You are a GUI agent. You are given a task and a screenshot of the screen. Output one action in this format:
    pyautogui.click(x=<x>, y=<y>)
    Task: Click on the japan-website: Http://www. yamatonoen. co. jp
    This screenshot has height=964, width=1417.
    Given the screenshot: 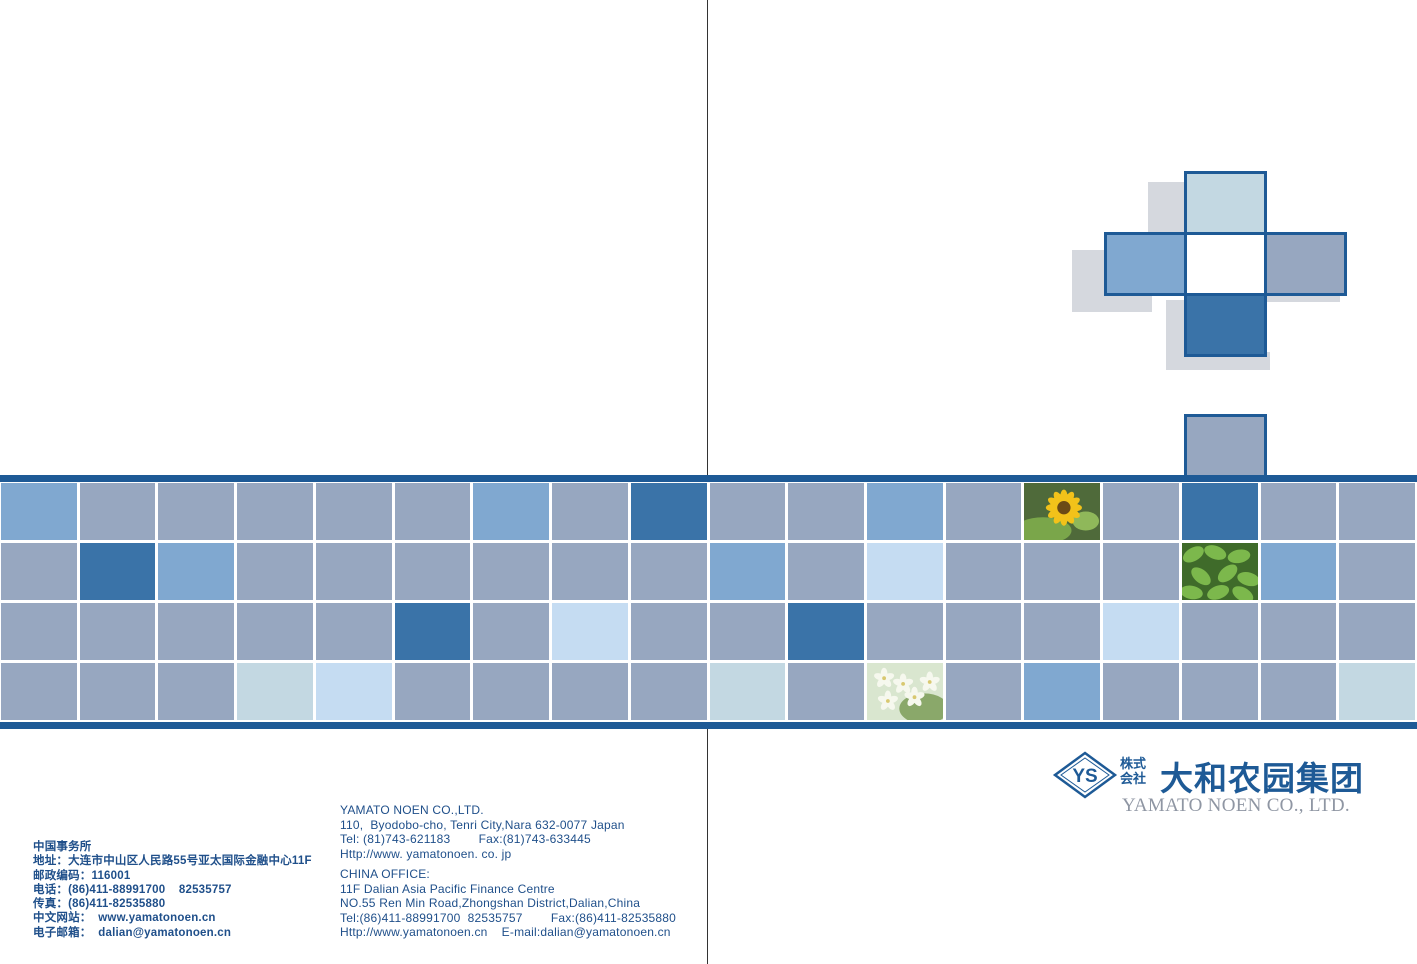 What is the action you would take?
    pyautogui.click(x=426, y=853)
    